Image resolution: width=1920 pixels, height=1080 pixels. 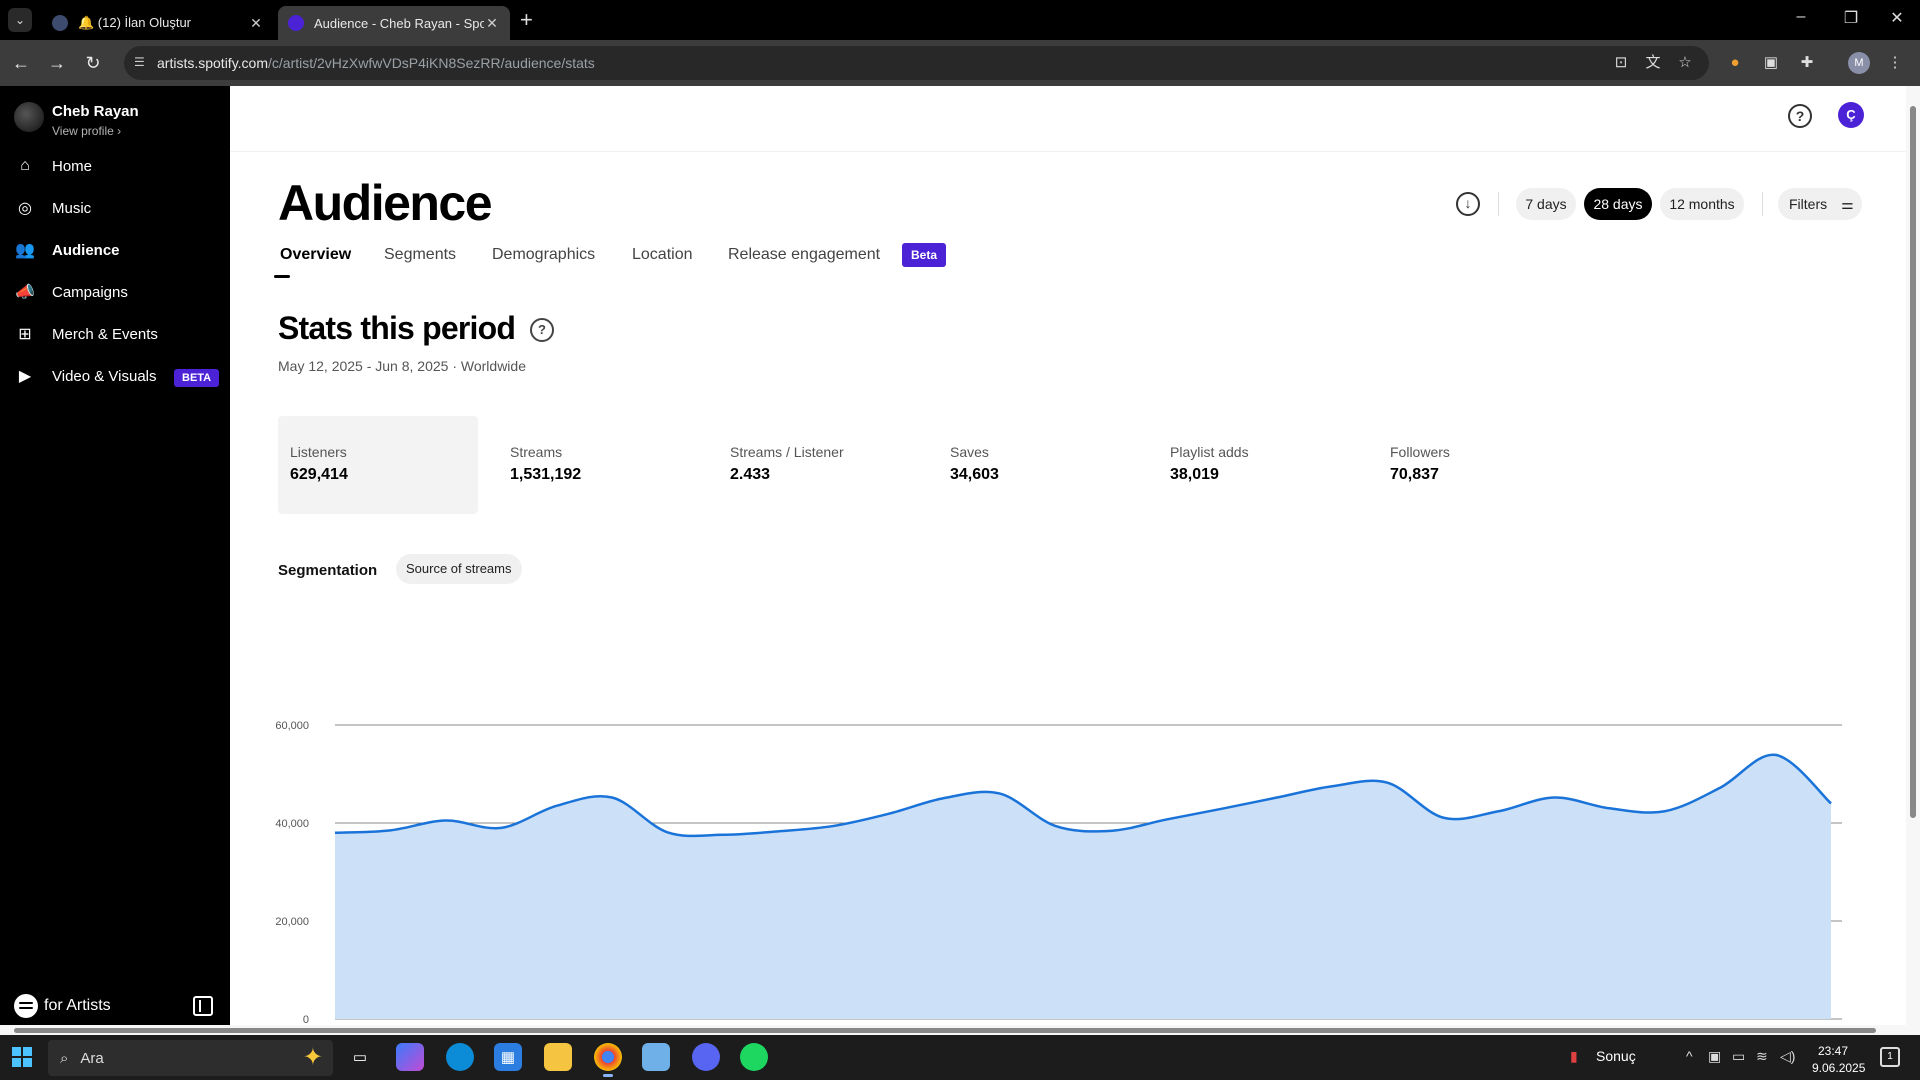 I want to click on browser-profile-avatar: M, so click(x=1859, y=63).